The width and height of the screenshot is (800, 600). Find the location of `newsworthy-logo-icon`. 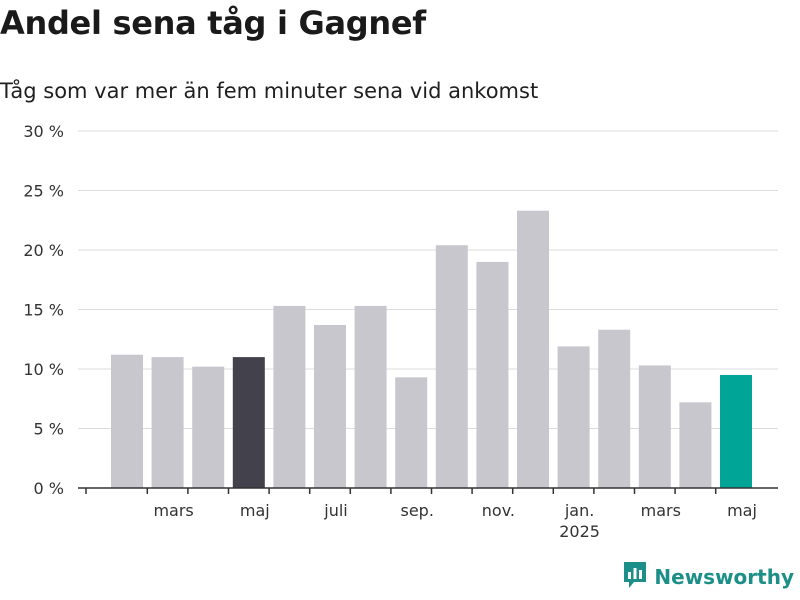

newsworthy-logo-icon is located at coordinates (635, 577).